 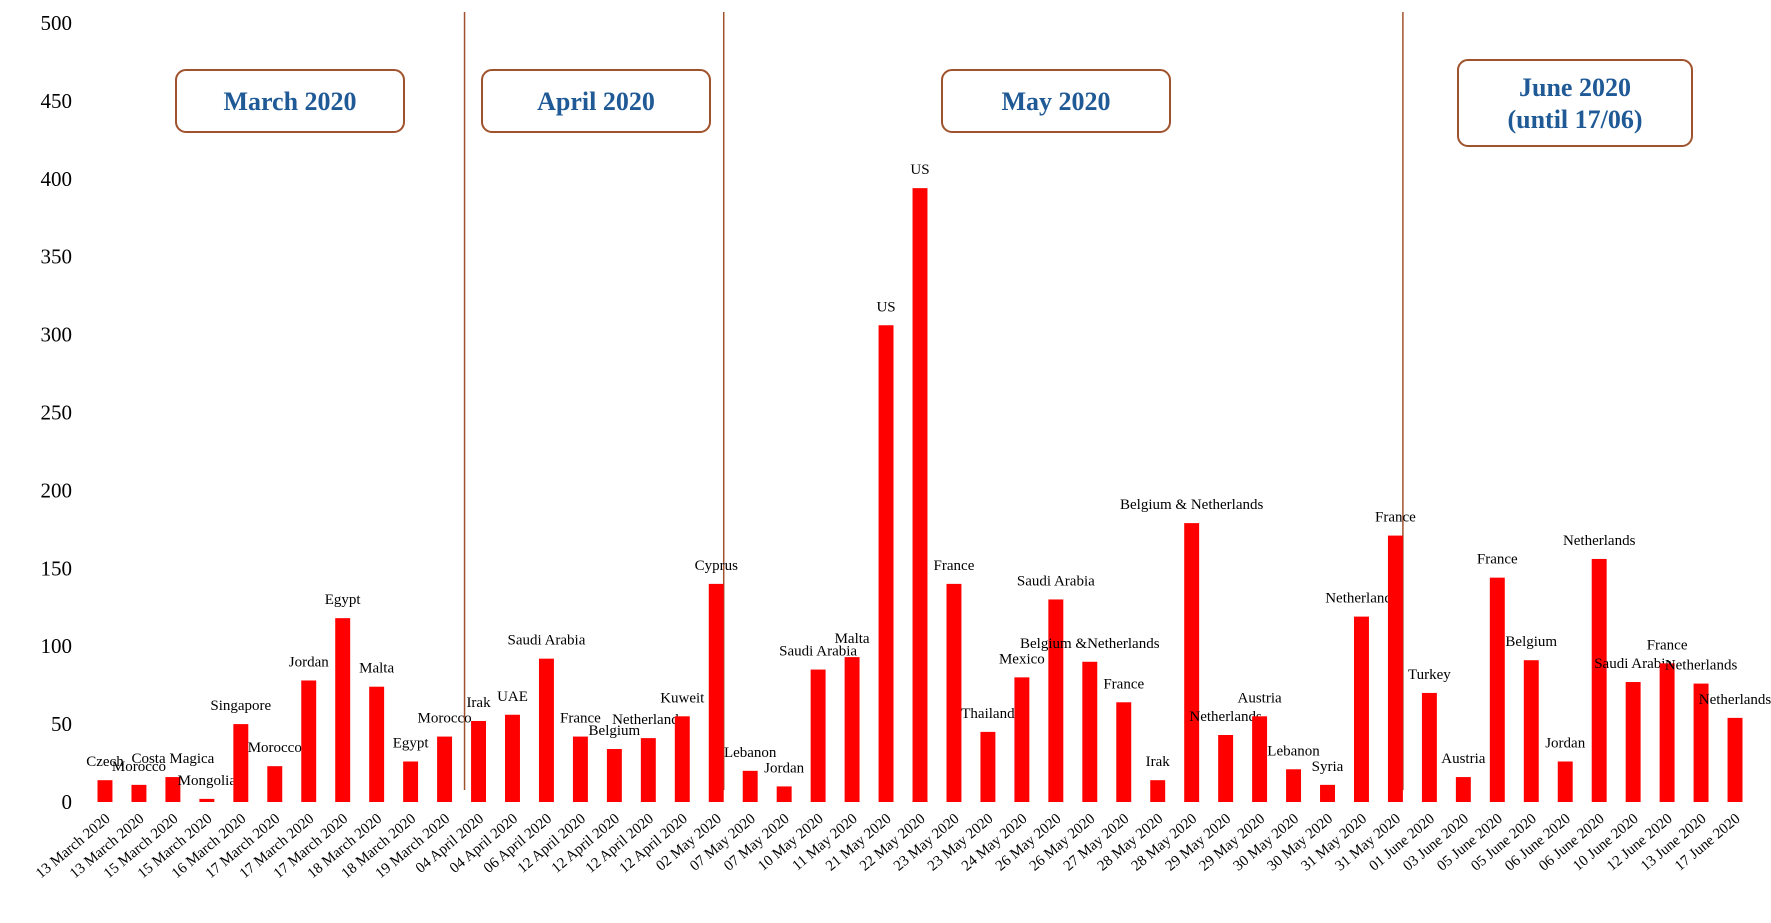 I want to click on bar-label: Singapore, so click(x=240, y=706).